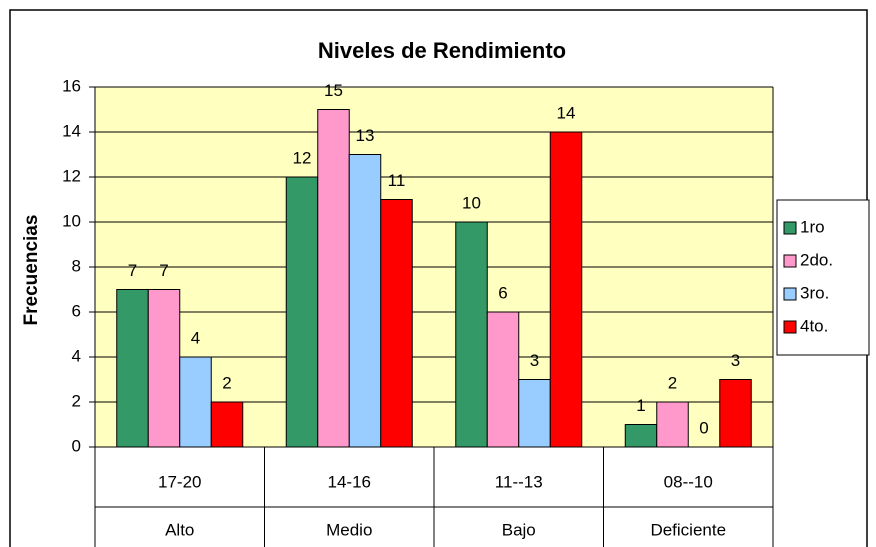  Describe the element at coordinates (688, 481) in the screenshot. I see `x-tick-label: 08--10` at that location.